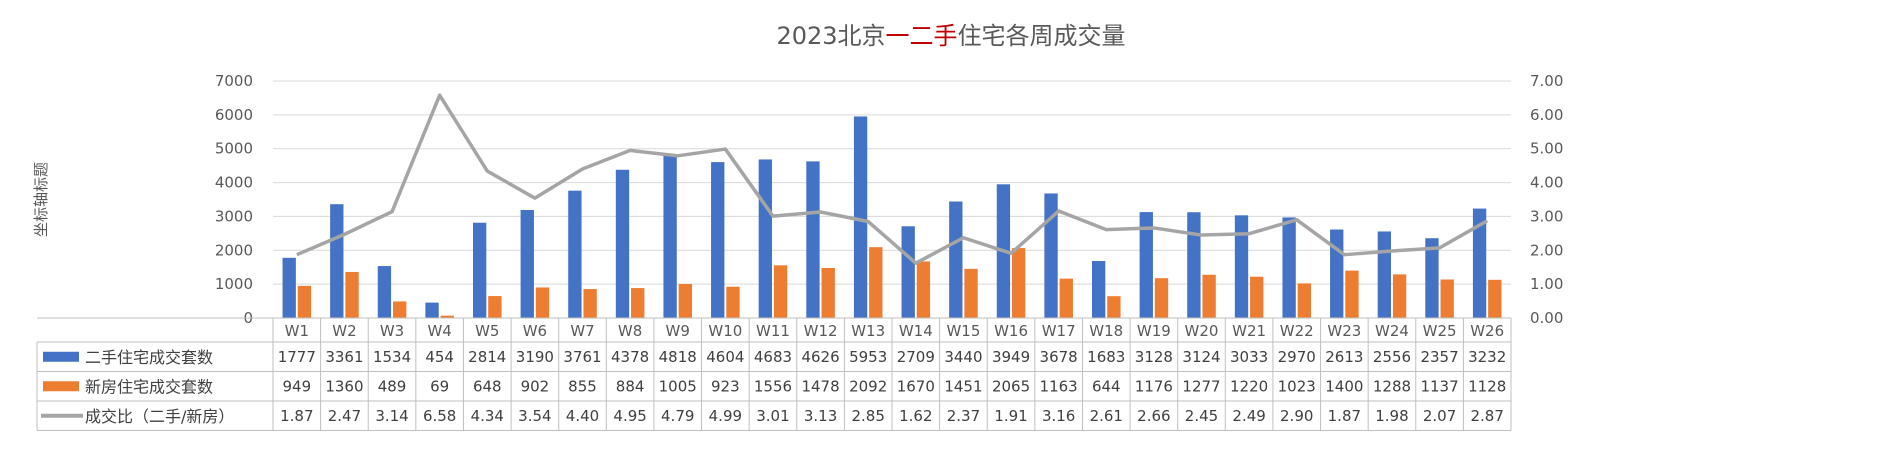 The width and height of the screenshot is (1903, 452). I want to click on x-tick-label: W24, so click(1392, 331).